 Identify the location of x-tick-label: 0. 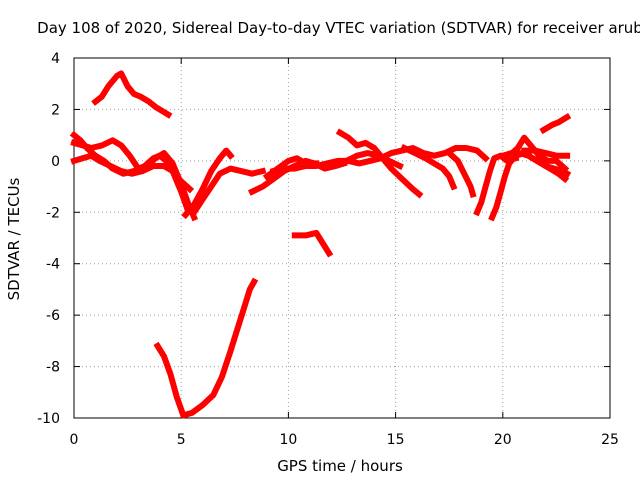
(74, 440).